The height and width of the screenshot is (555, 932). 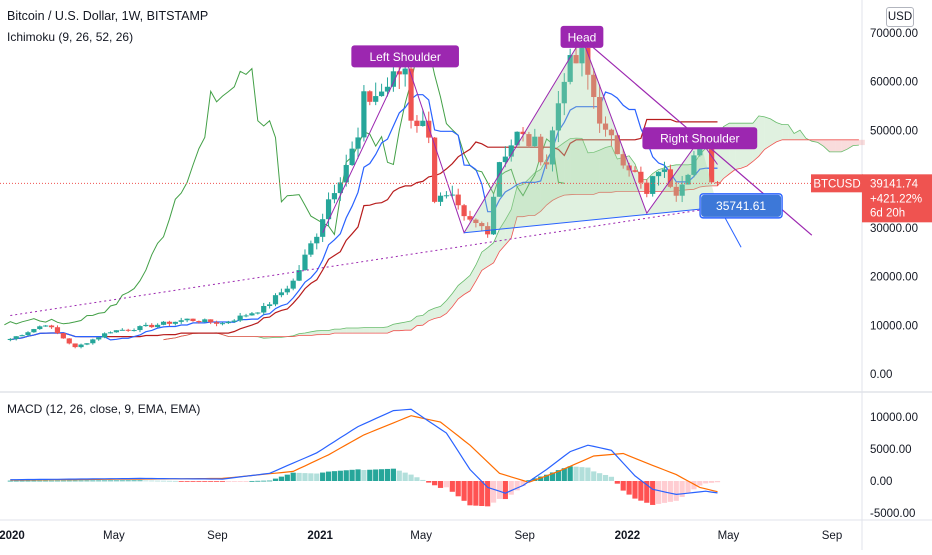 I want to click on time-tick-label: 2021, so click(x=320, y=536).